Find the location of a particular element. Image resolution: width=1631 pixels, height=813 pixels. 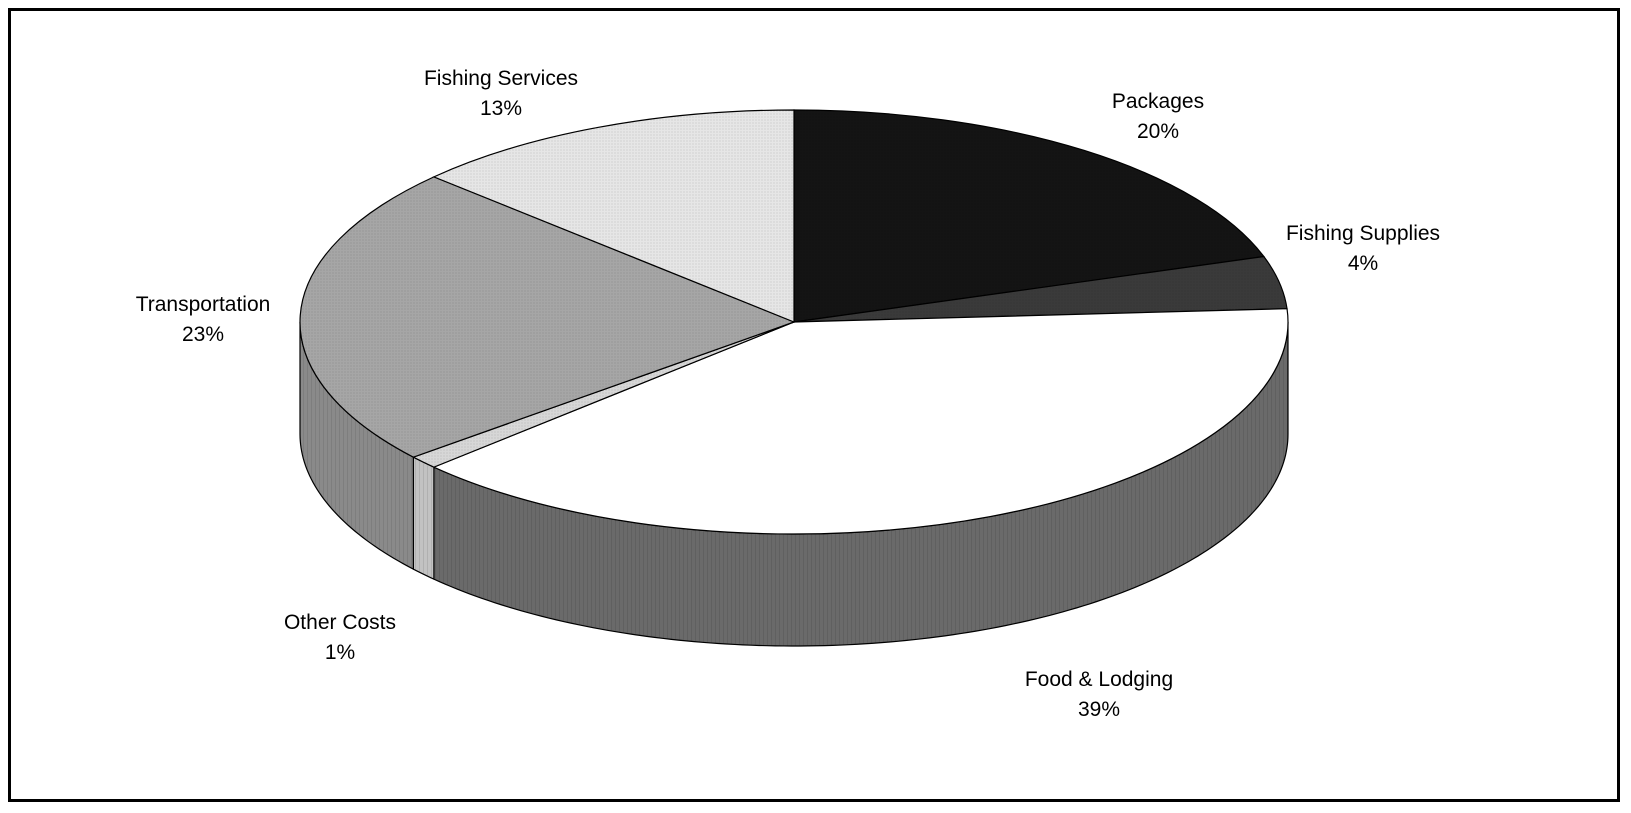

slice-percent-food-and-lodging: 39% is located at coordinates (1099, 709).